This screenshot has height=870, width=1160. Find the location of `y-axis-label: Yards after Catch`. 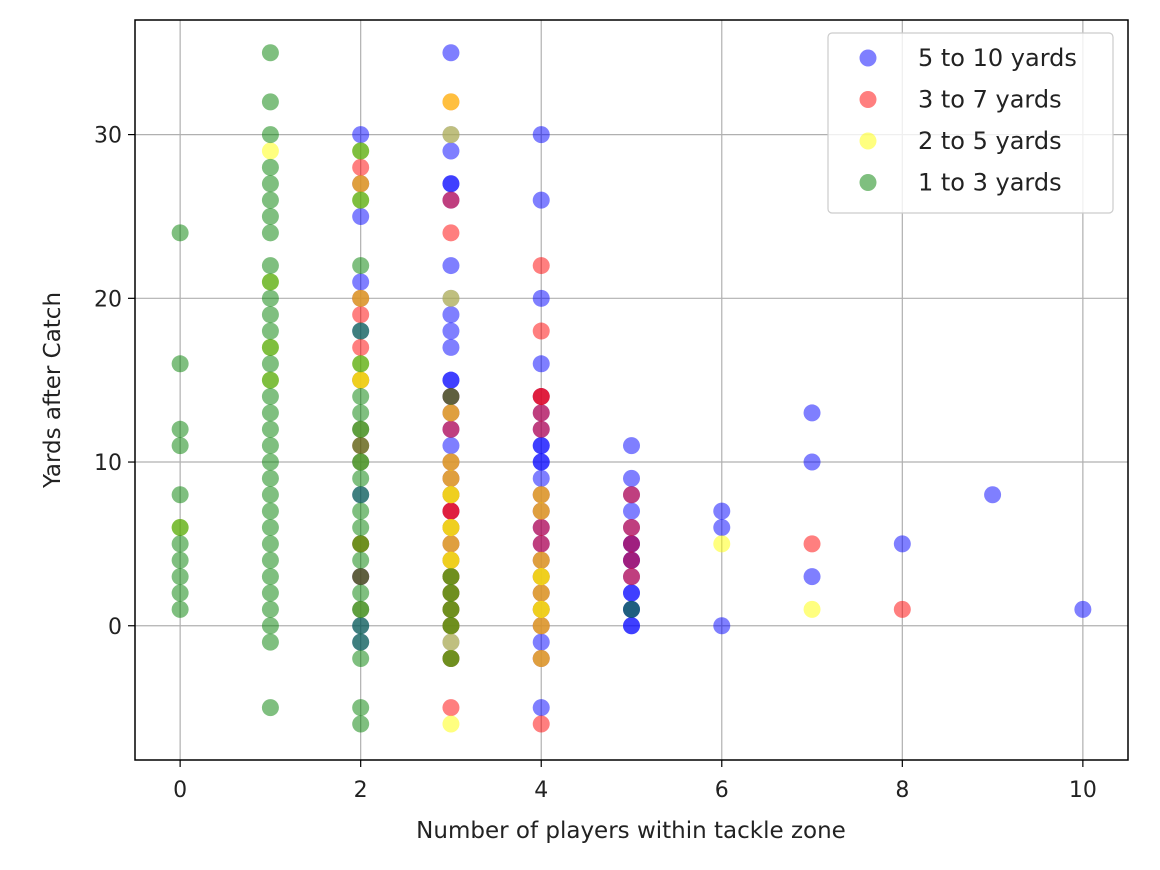

y-axis-label: Yards after Catch is located at coordinates (53, 390).